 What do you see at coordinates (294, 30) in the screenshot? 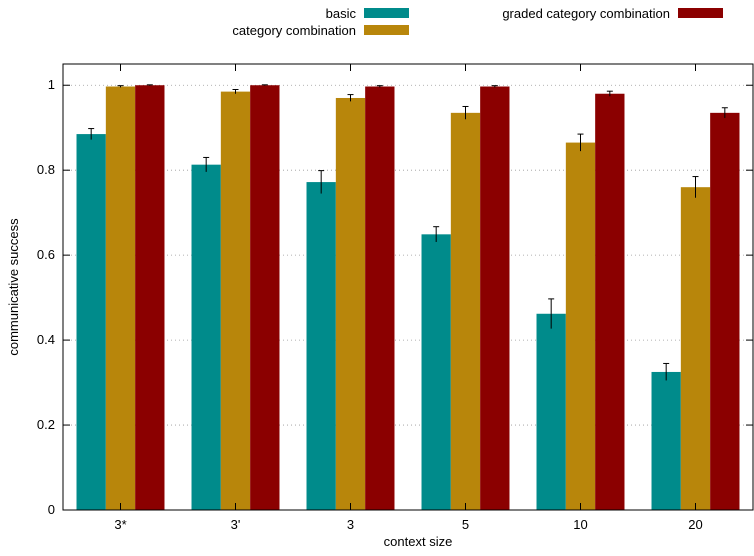
I see `legend-label: category combination` at bounding box center [294, 30].